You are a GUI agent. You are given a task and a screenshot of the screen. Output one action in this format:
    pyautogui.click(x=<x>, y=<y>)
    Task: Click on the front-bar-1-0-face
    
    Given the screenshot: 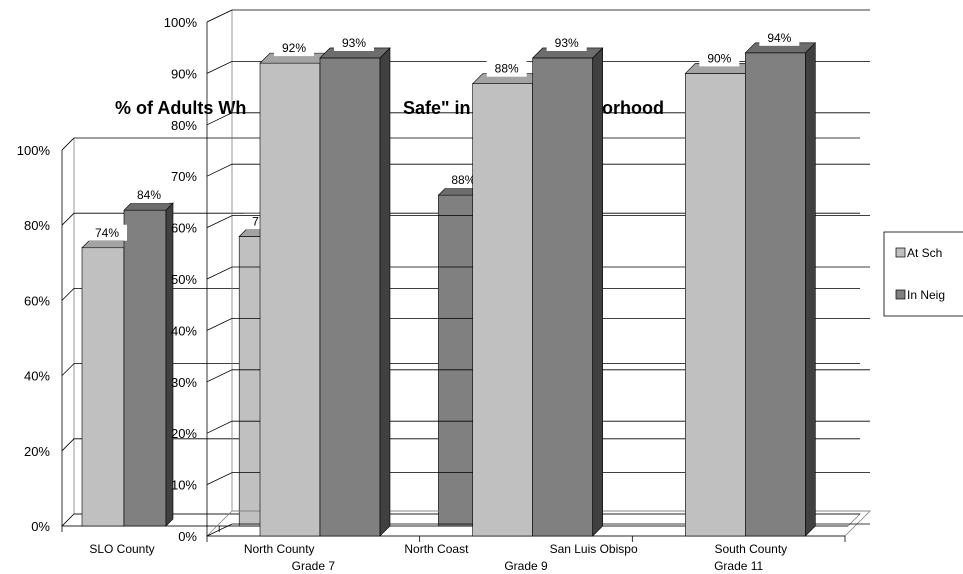 What is the action you would take?
    pyautogui.click(x=502, y=310)
    